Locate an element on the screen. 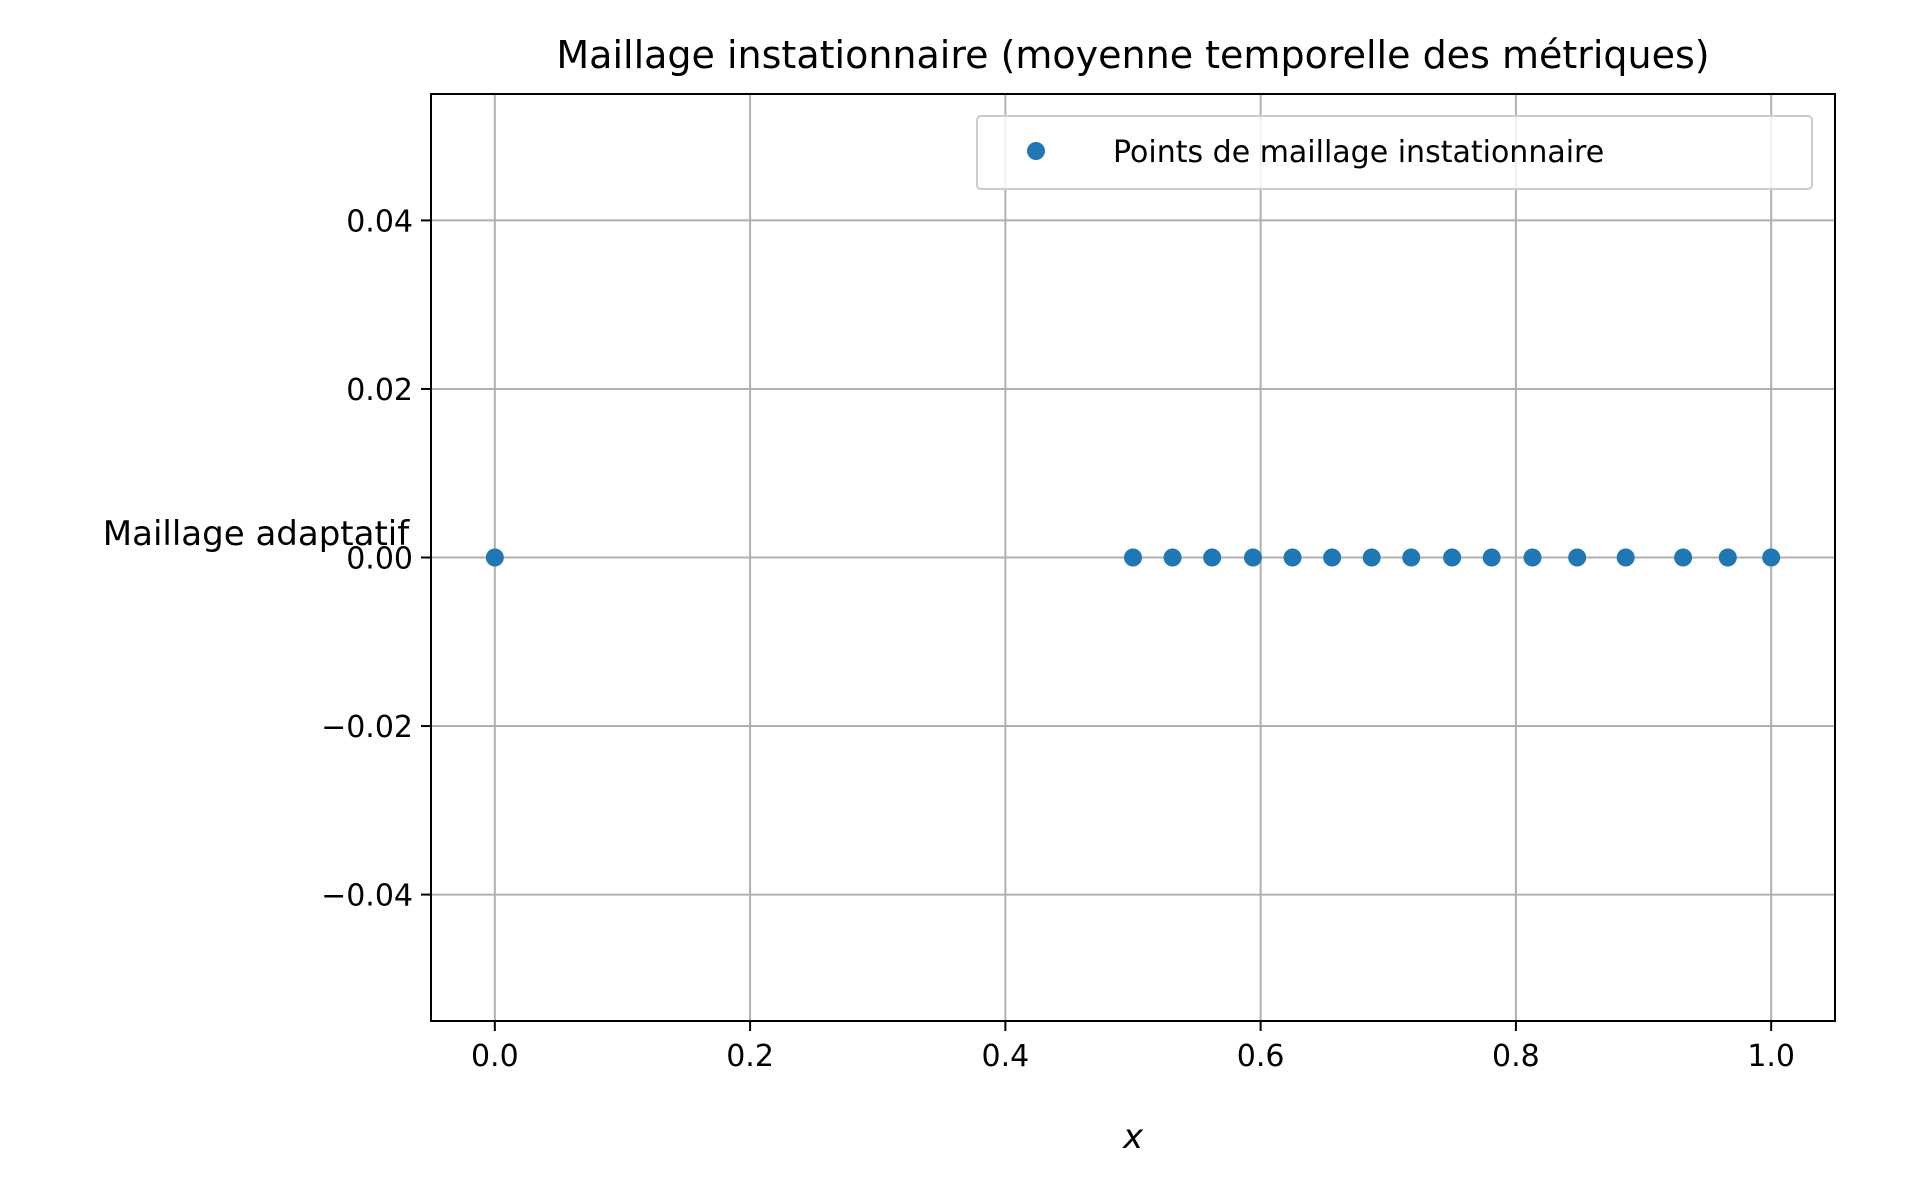  x-tick-label: 1.0 is located at coordinates (1771, 1056).